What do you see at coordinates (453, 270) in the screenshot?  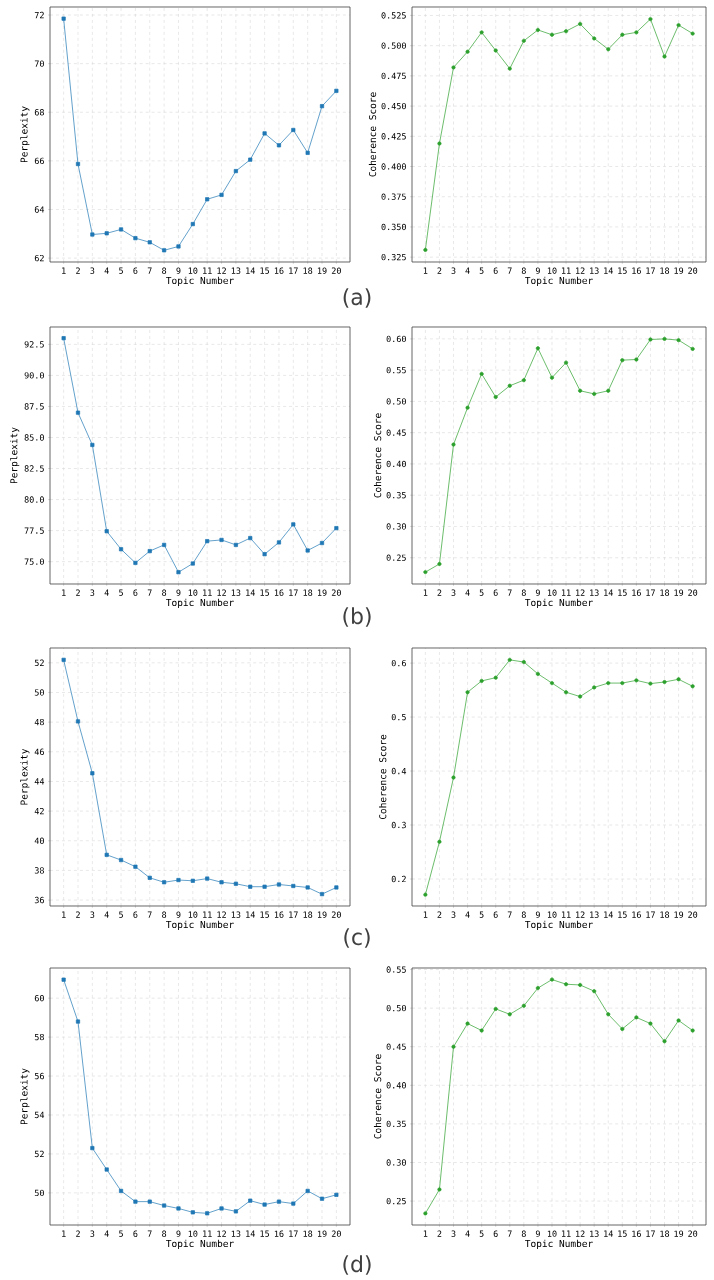 I see `x-tick-label: 3` at bounding box center [453, 270].